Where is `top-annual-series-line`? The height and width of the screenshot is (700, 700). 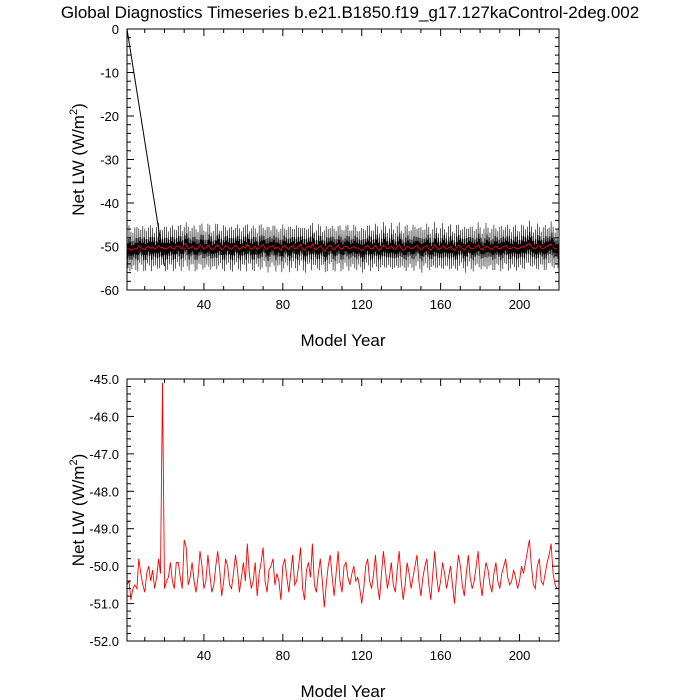 top-annual-series-line is located at coordinates (342, 247).